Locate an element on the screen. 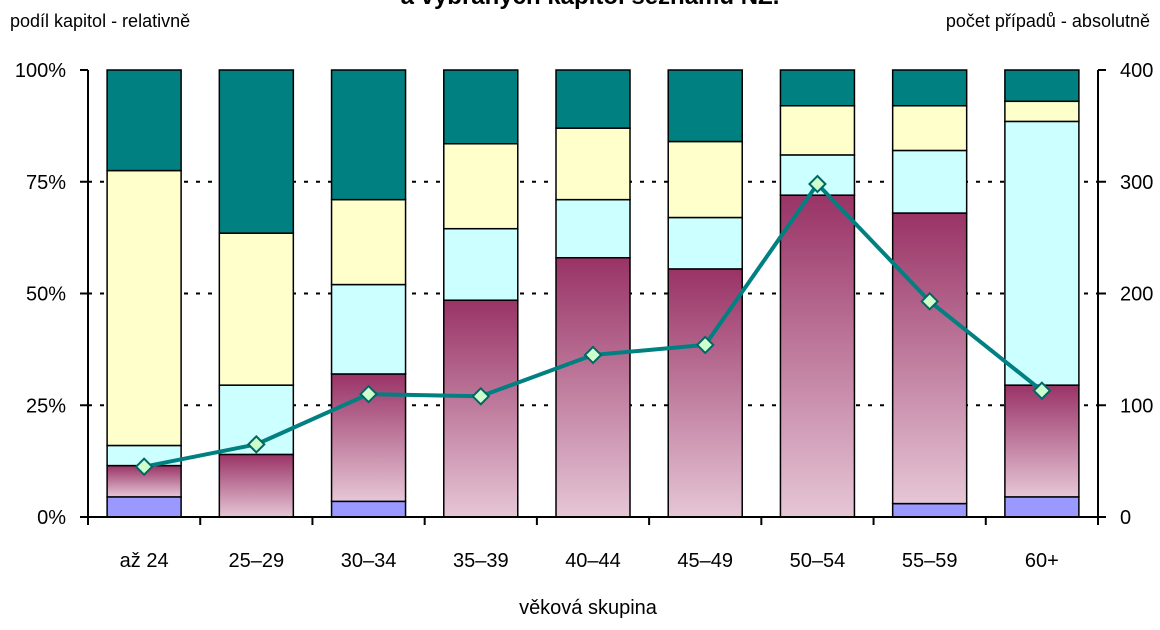 This screenshot has height=630, width=1160. chart-title: a vybraných kapitol seznamu NZ. is located at coordinates (590, 5).